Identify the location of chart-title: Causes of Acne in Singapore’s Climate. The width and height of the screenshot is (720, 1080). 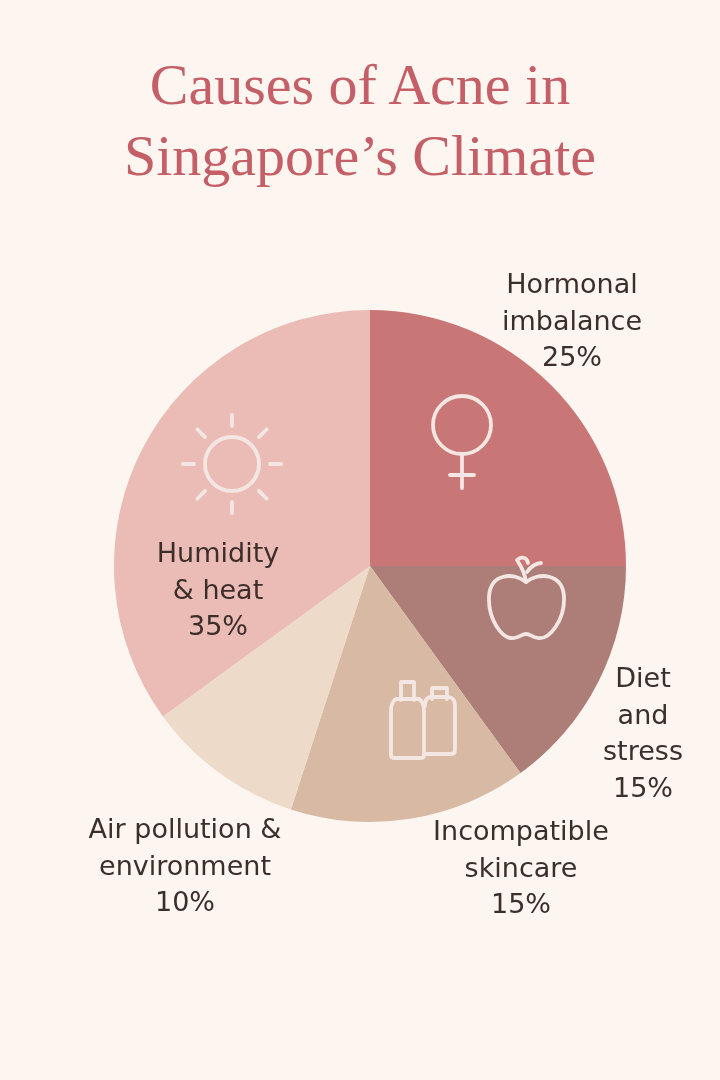
(360, 120).